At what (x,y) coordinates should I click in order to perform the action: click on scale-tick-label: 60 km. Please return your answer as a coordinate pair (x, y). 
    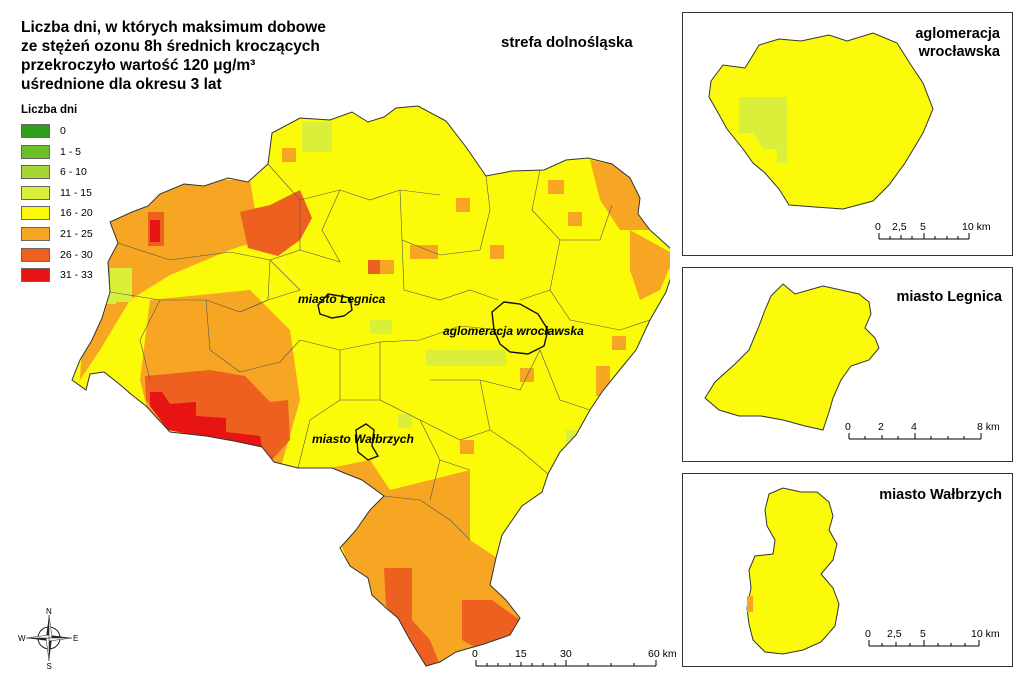
    Looking at the image, I should click on (662, 654).